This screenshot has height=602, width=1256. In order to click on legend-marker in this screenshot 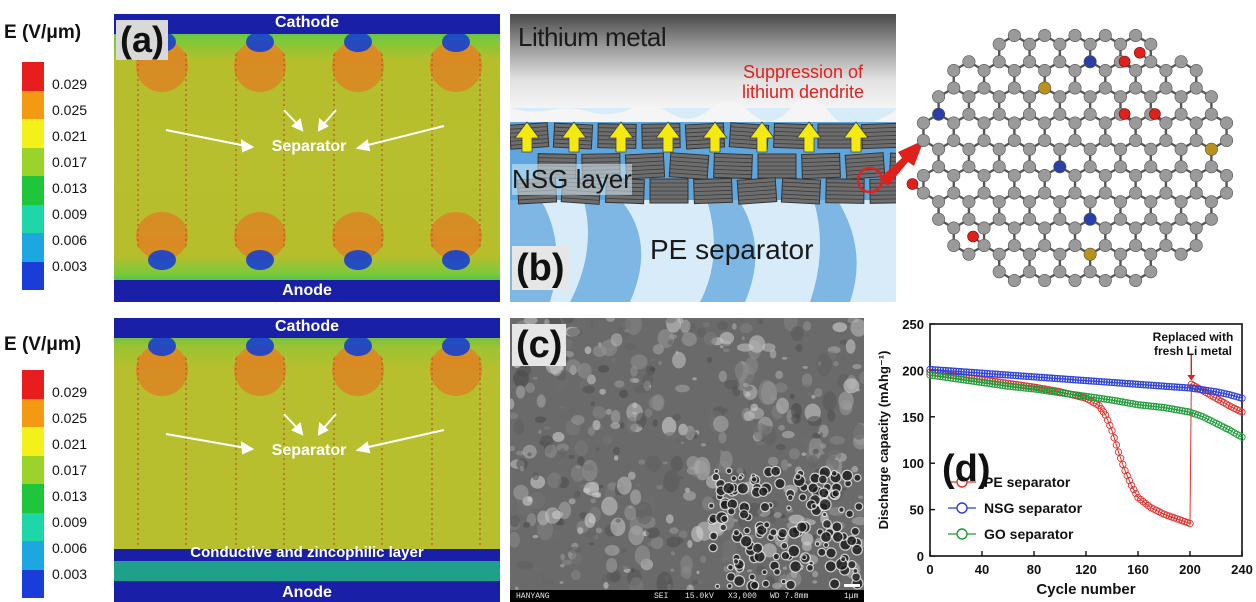, I will do `click(962, 508)`.